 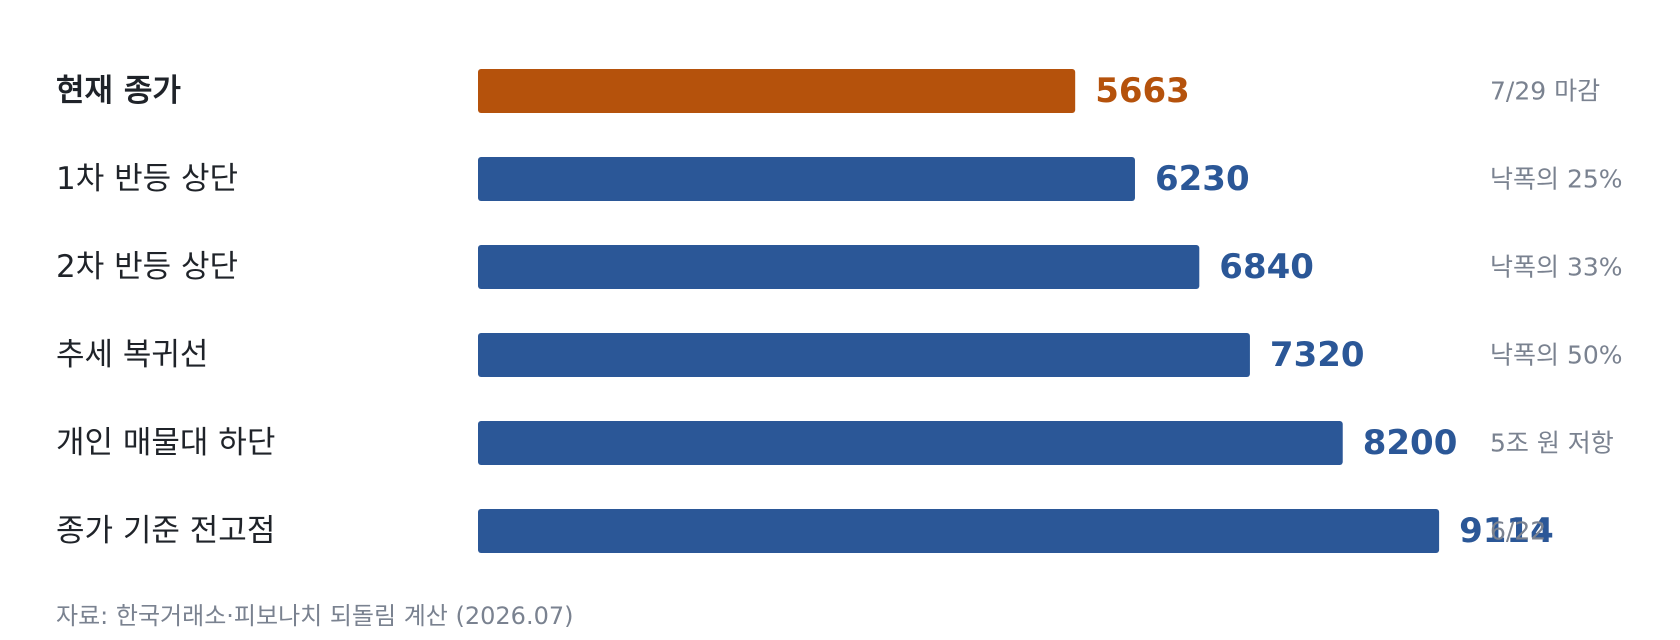 What do you see at coordinates (132, 355) in the screenshot?
I see `category-label: 추세 복귀선` at bounding box center [132, 355].